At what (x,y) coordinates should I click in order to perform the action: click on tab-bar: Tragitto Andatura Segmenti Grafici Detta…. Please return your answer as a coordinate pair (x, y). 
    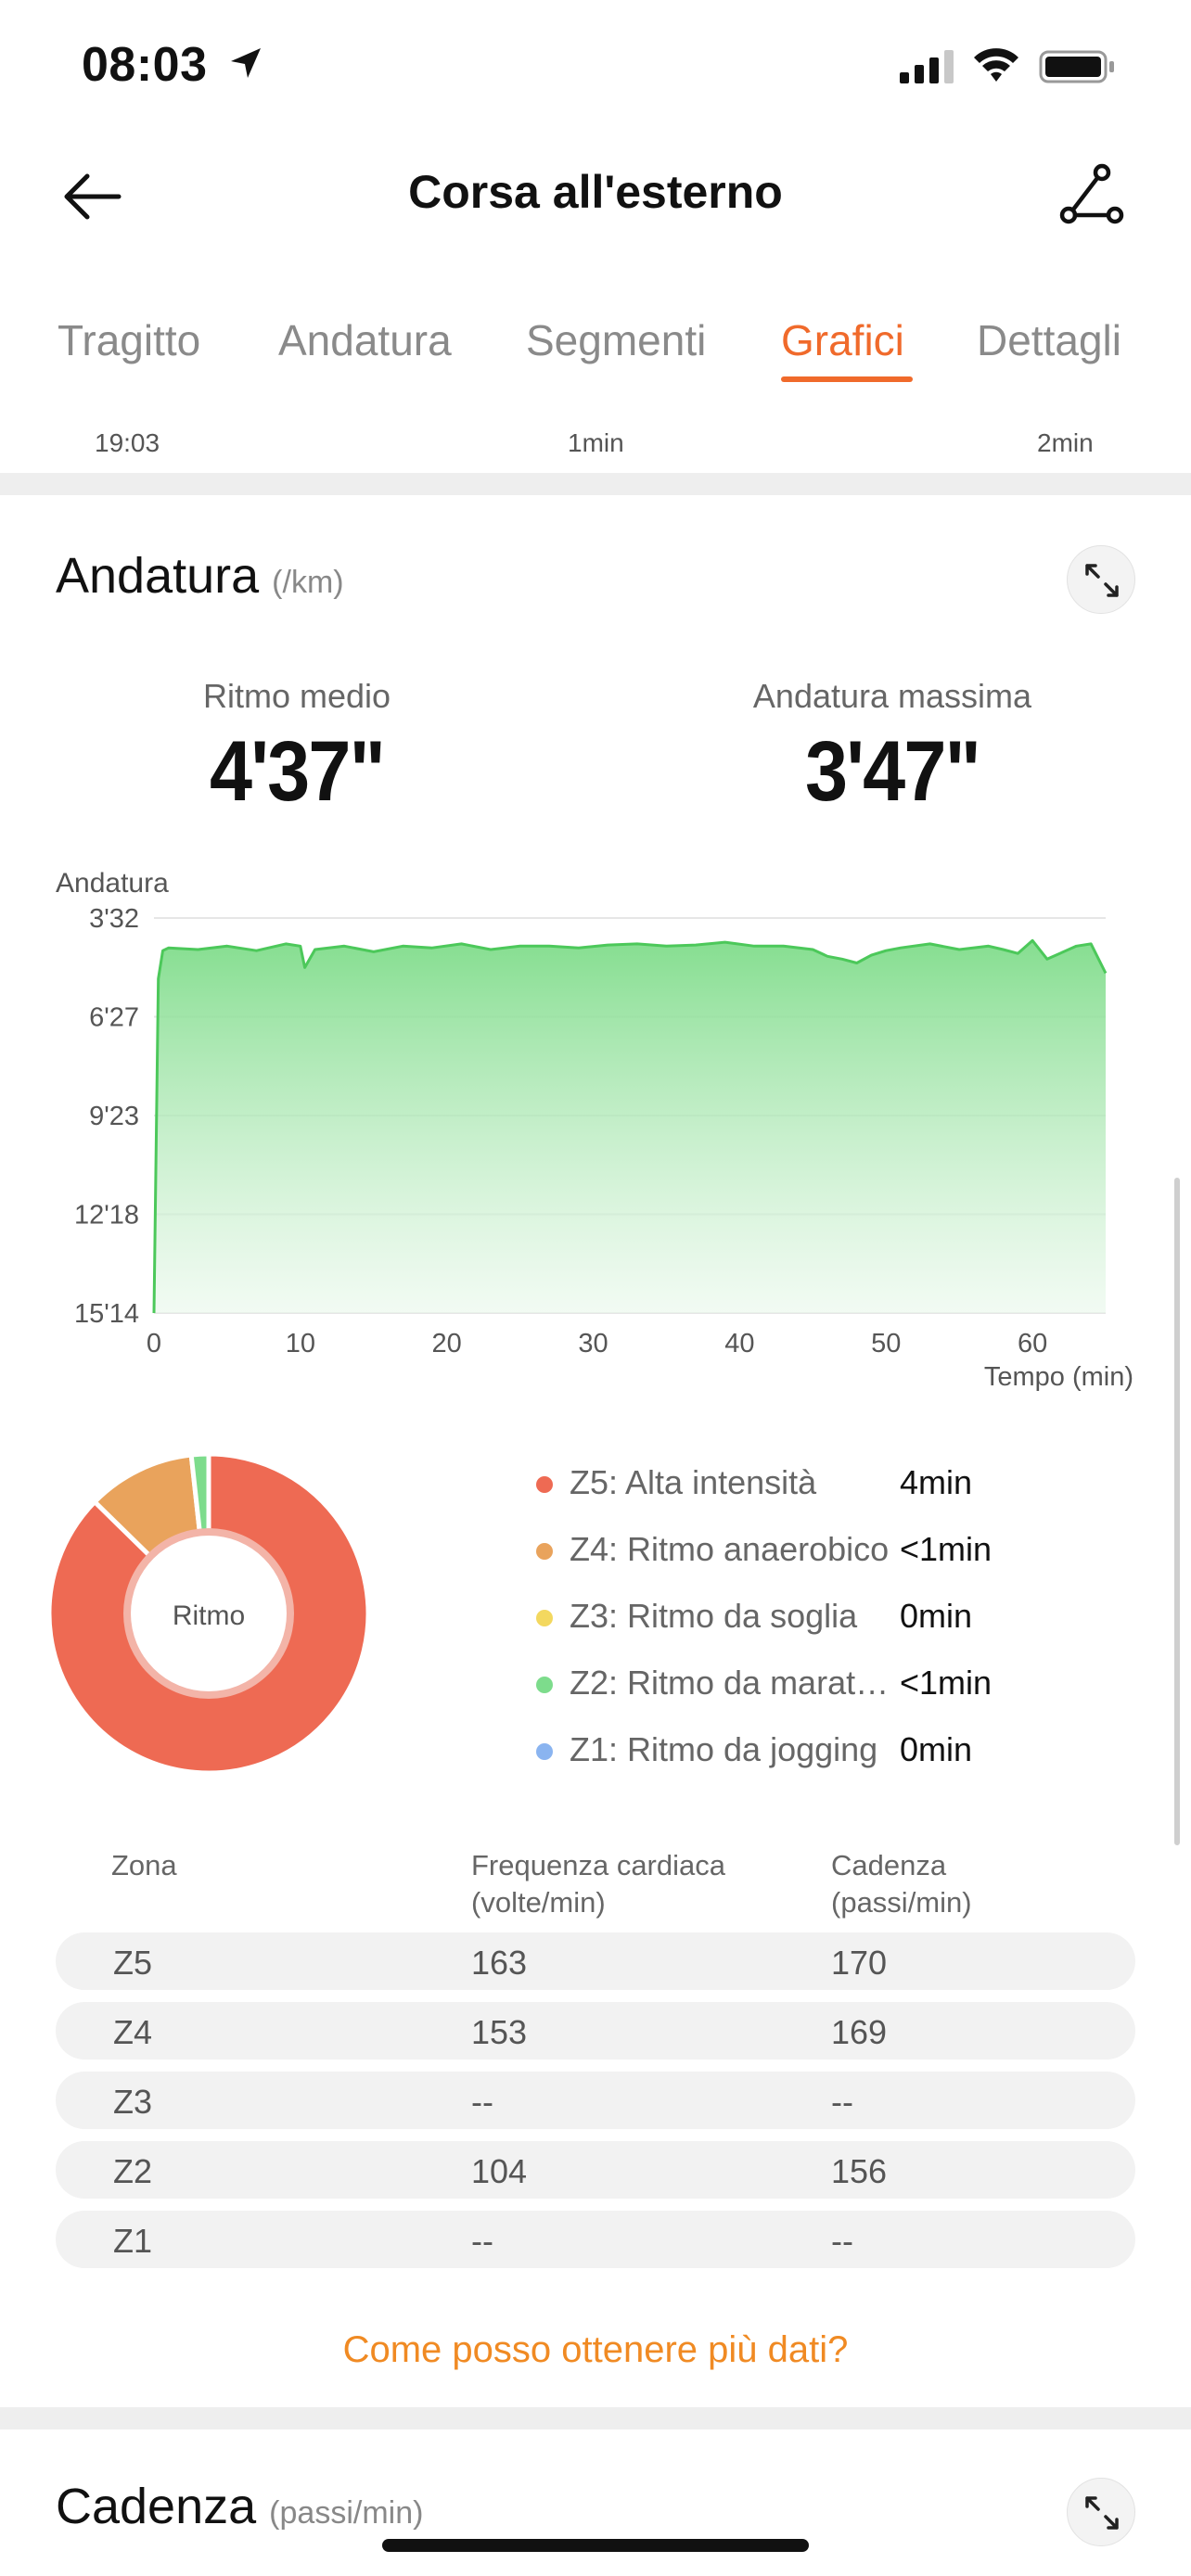
    Looking at the image, I should click on (595, 343).